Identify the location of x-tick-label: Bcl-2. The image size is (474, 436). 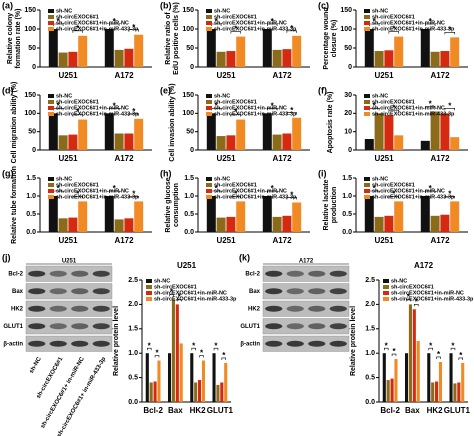
(153, 410).